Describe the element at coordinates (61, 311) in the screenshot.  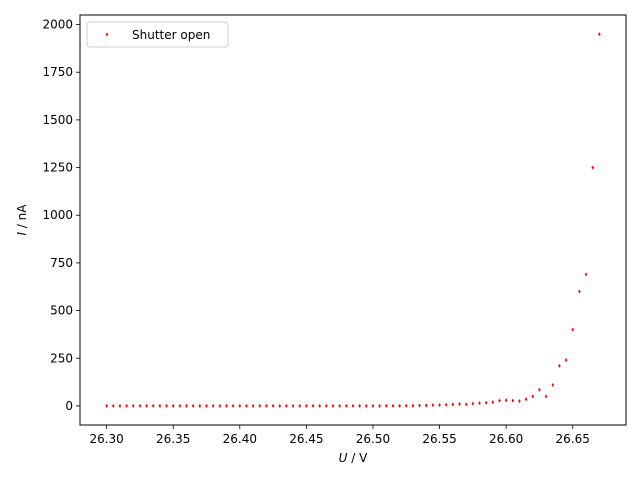
I see `y-tick-label: 500` at that location.